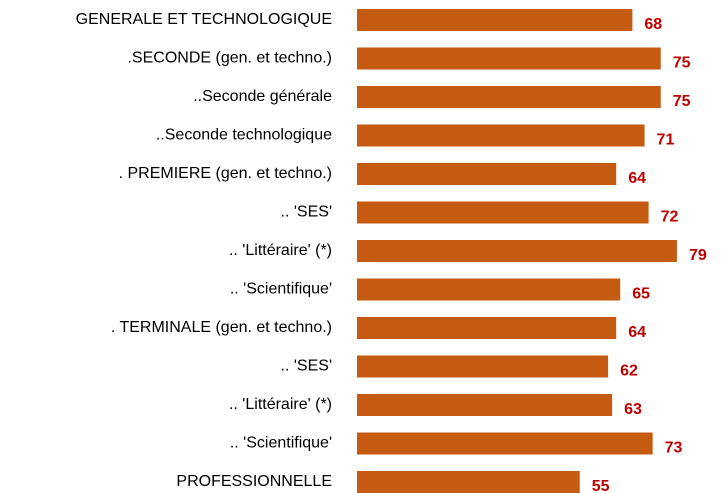  Describe the element at coordinates (221, 327) in the screenshot. I see `category-label: . TERMINALE (gen. et techno.)` at that location.